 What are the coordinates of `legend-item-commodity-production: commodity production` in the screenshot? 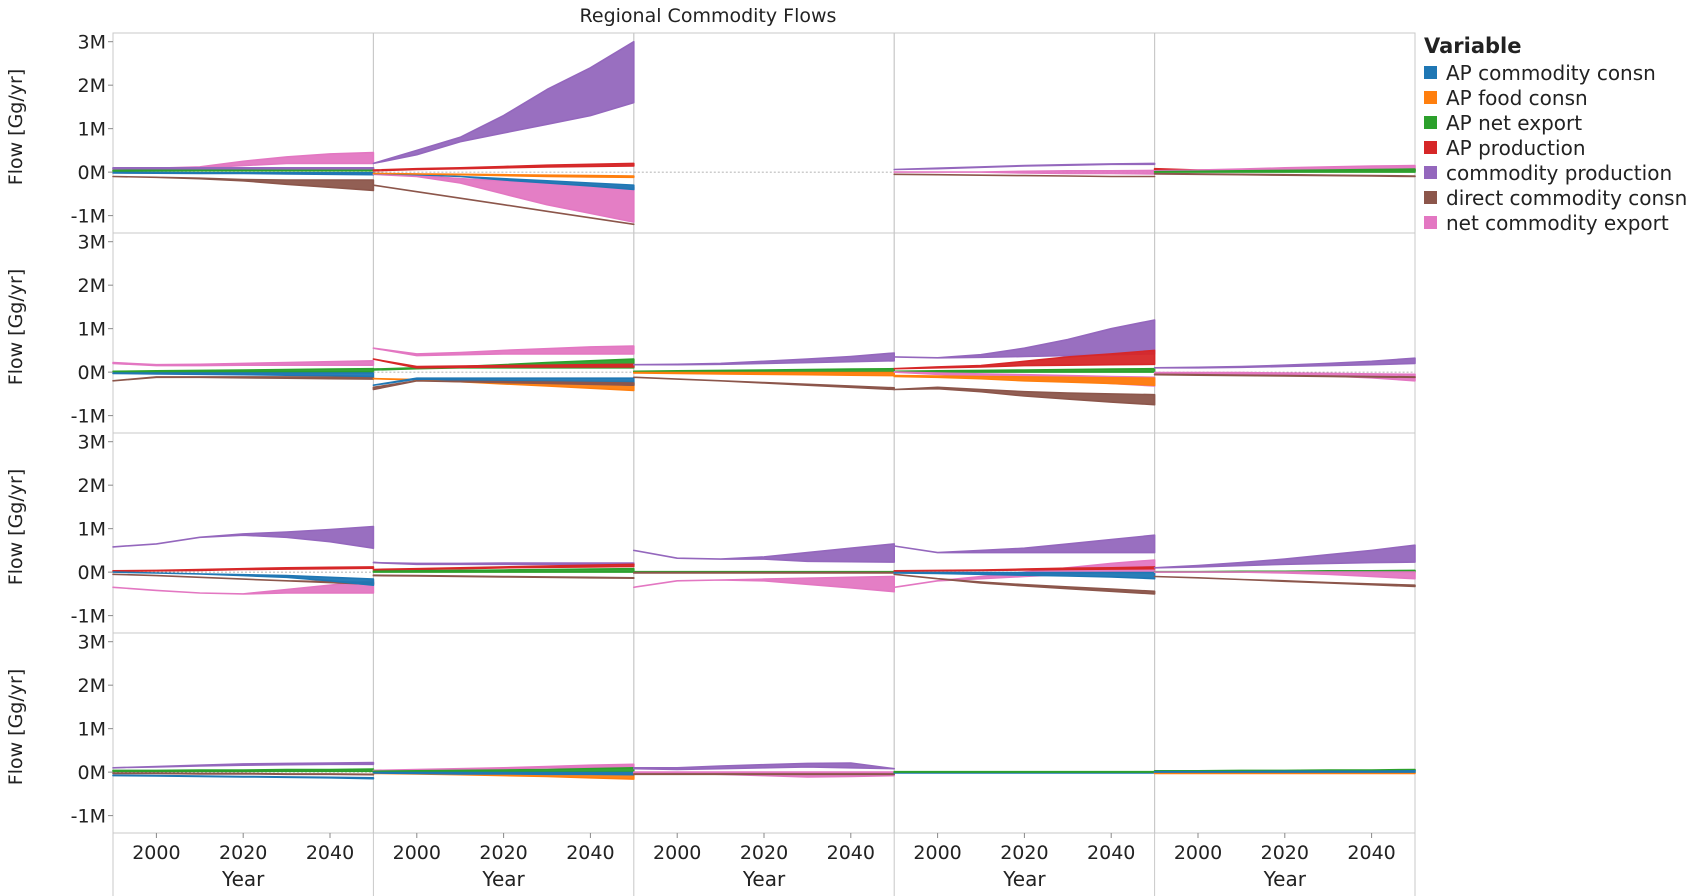 It's located at (1555, 172).